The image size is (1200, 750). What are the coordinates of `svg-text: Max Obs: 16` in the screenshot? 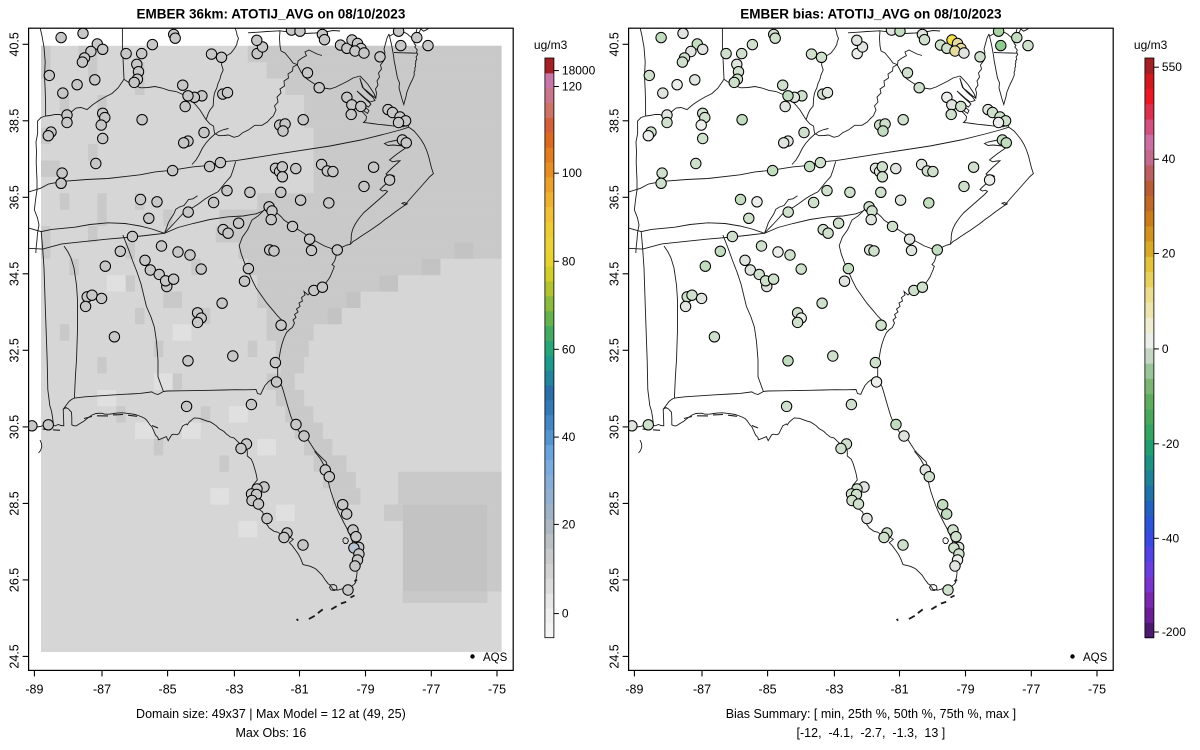 It's located at (270, 733).